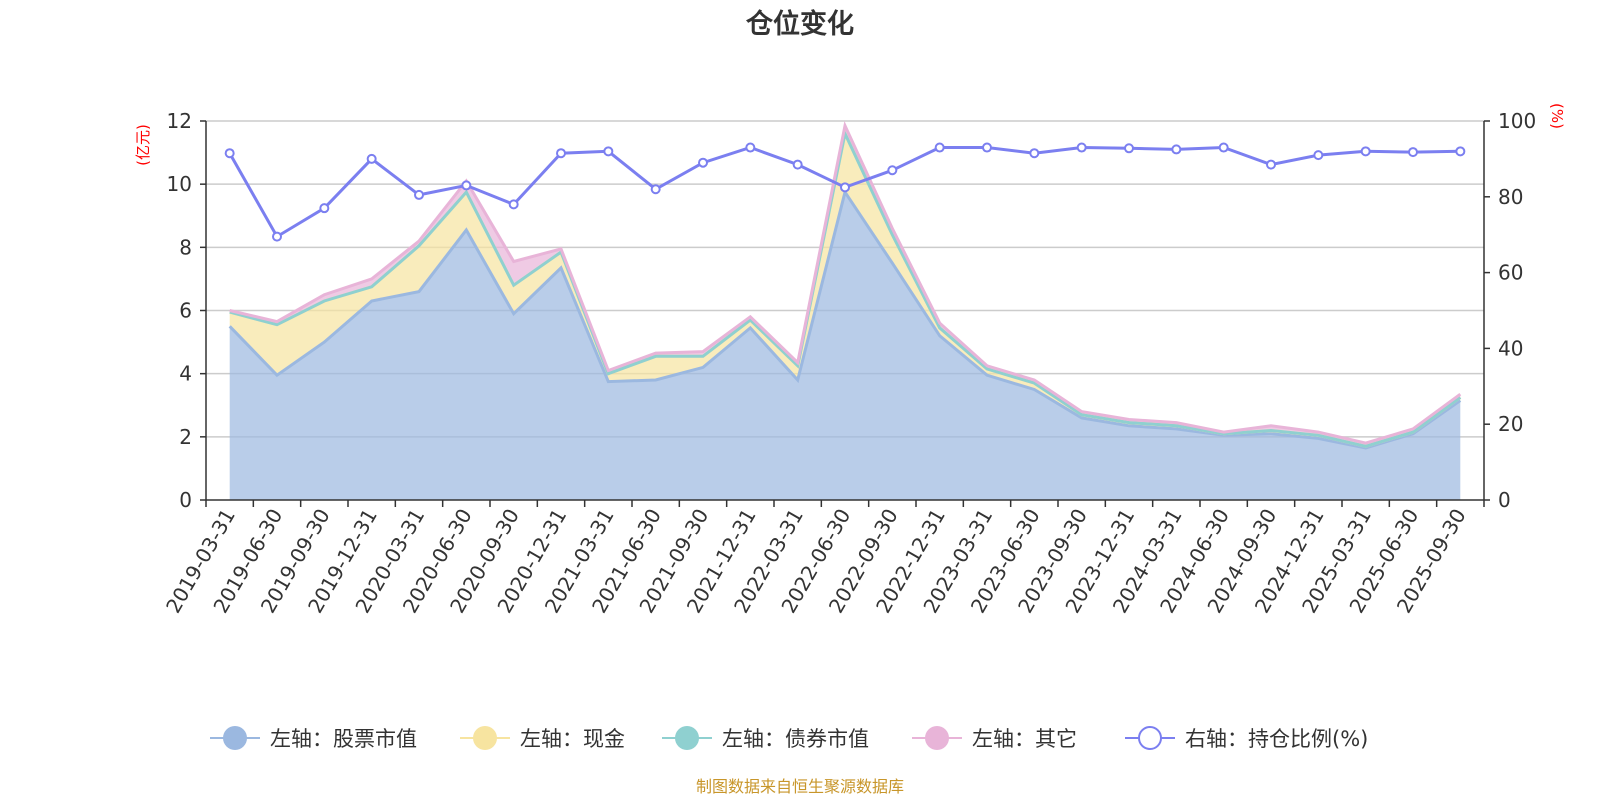  I want to click on right-axis-tick-label: 100, so click(1517, 121).